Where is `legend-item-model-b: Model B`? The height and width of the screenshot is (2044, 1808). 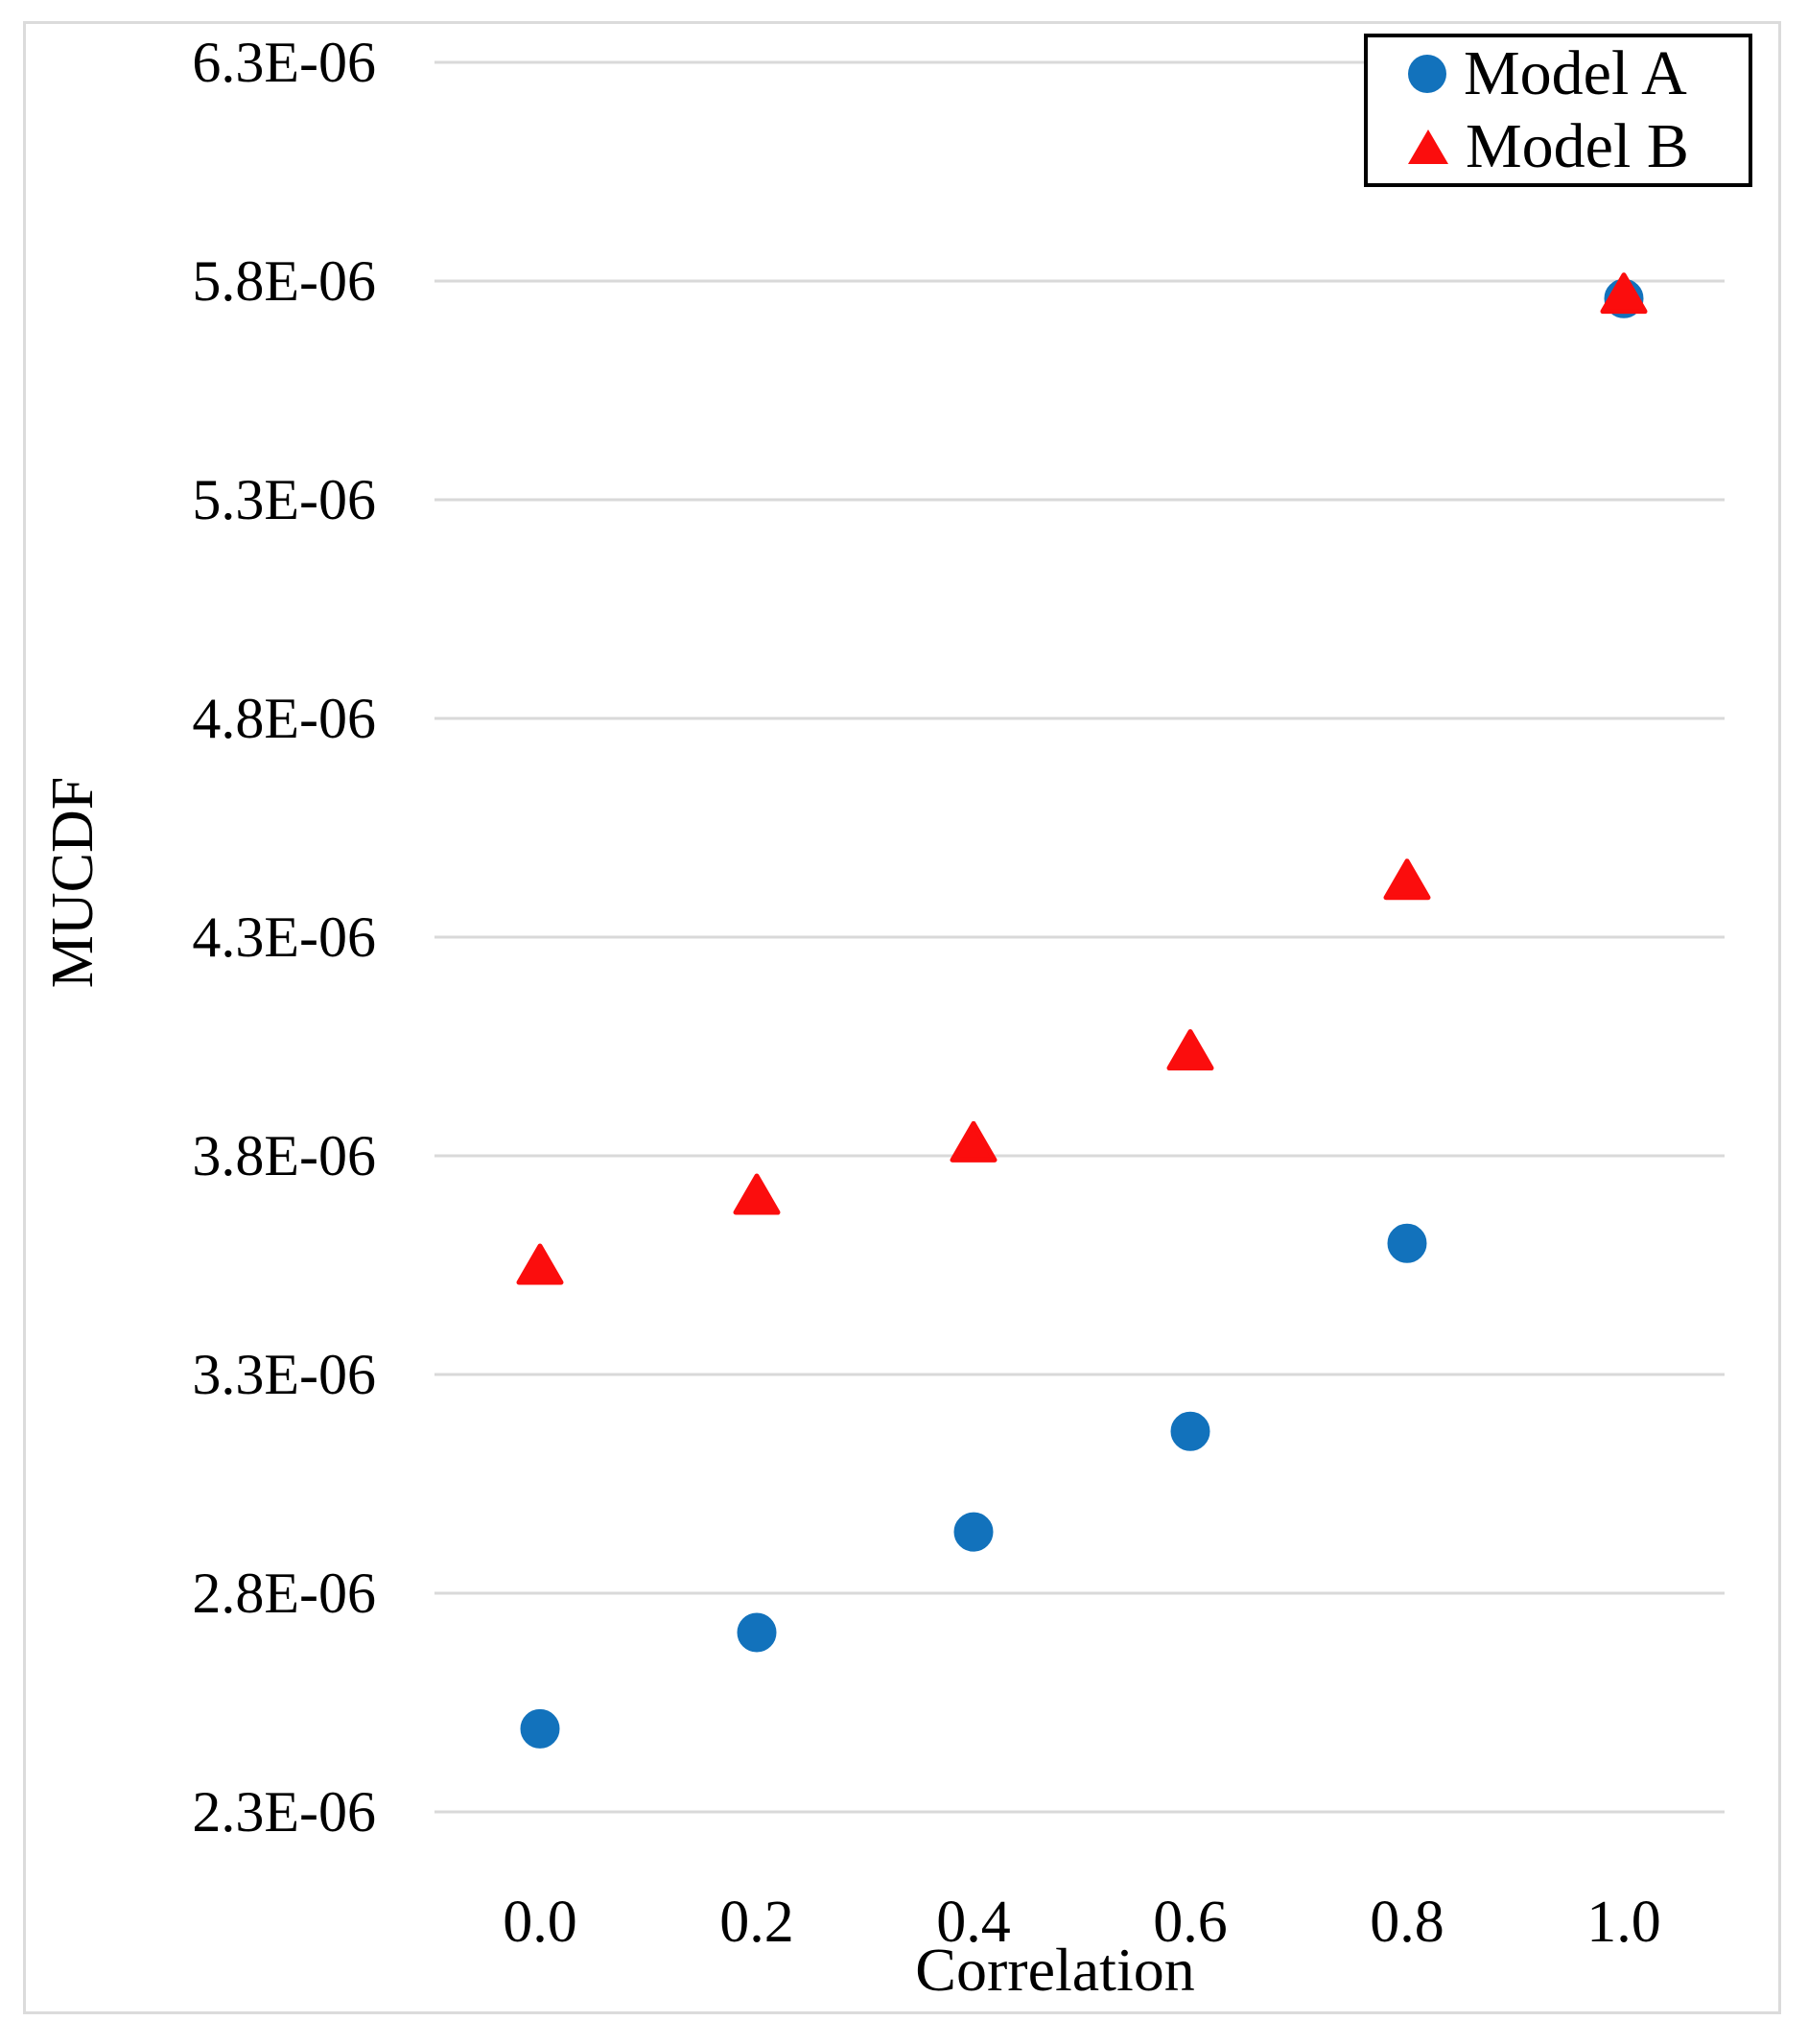
legend-item-model-b: Model B is located at coordinates (1578, 146).